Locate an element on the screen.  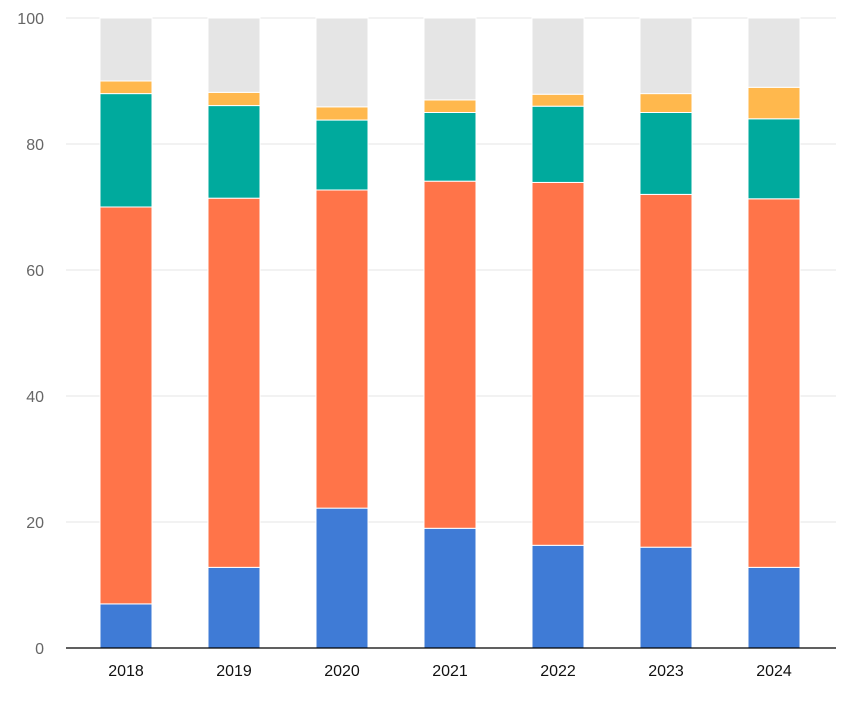
y-axis-ticks: 0 20 40 60 80 100 is located at coordinates (30, 334).